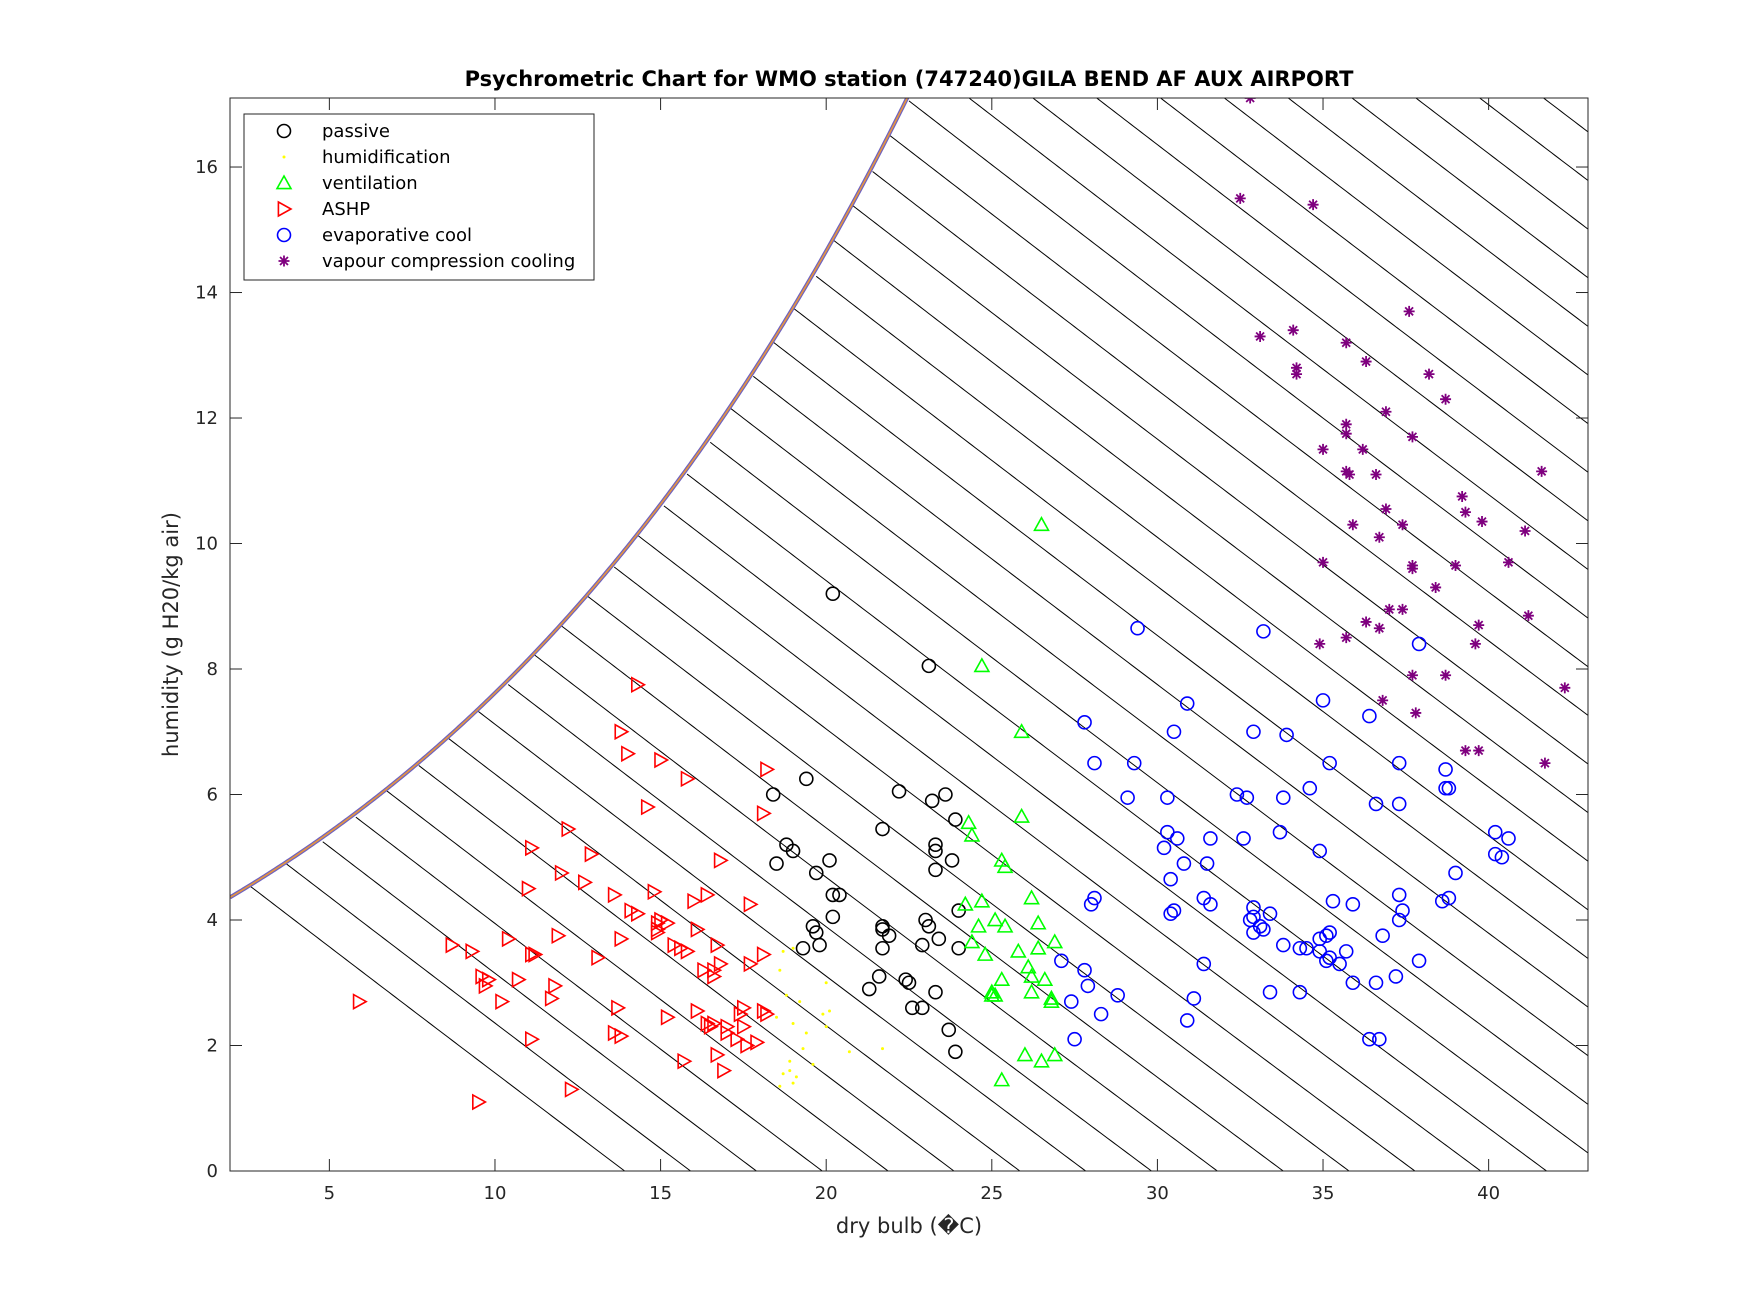 The width and height of the screenshot is (1750, 1313). What do you see at coordinates (206, 418) in the screenshot?
I see `y-tick-label: 12` at bounding box center [206, 418].